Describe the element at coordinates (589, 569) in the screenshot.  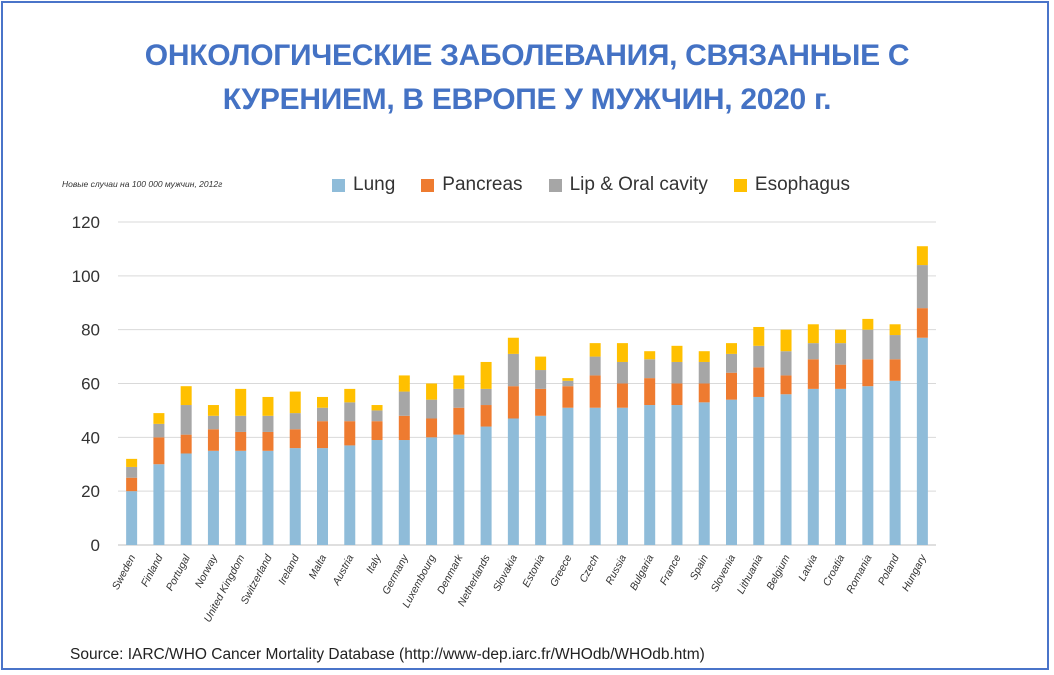
I see `x-tick-label: Czech` at that location.